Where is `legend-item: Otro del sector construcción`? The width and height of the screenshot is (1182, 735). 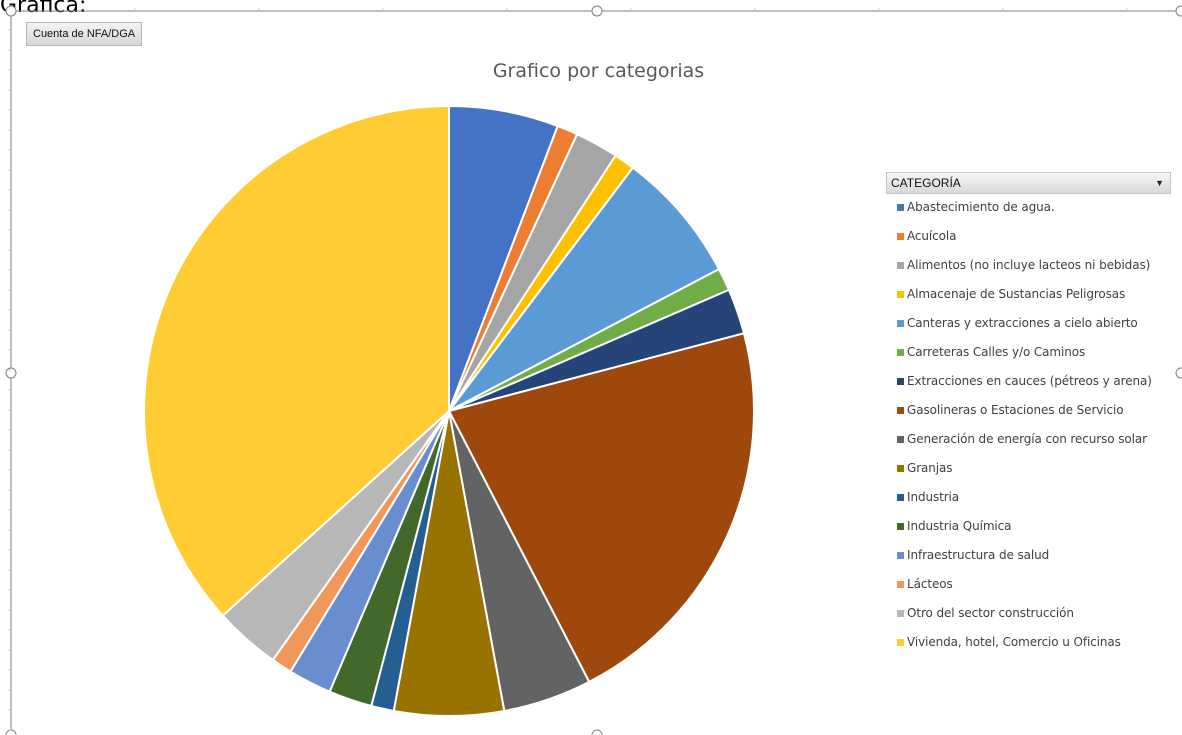
legend-item: Otro del sector construcción is located at coordinates (1028, 614).